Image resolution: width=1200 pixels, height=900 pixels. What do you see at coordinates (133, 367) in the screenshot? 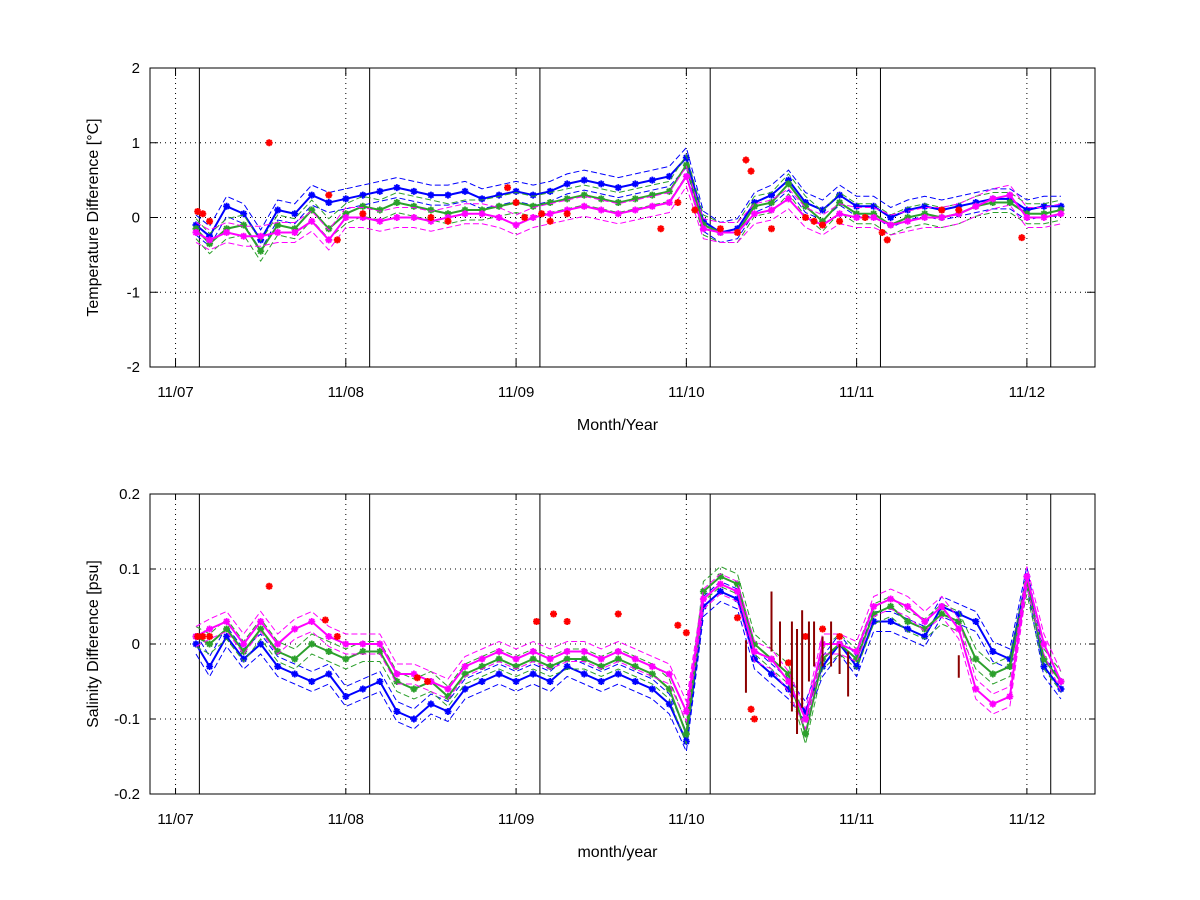
I see `y-tick-label: -2` at bounding box center [133, 367].